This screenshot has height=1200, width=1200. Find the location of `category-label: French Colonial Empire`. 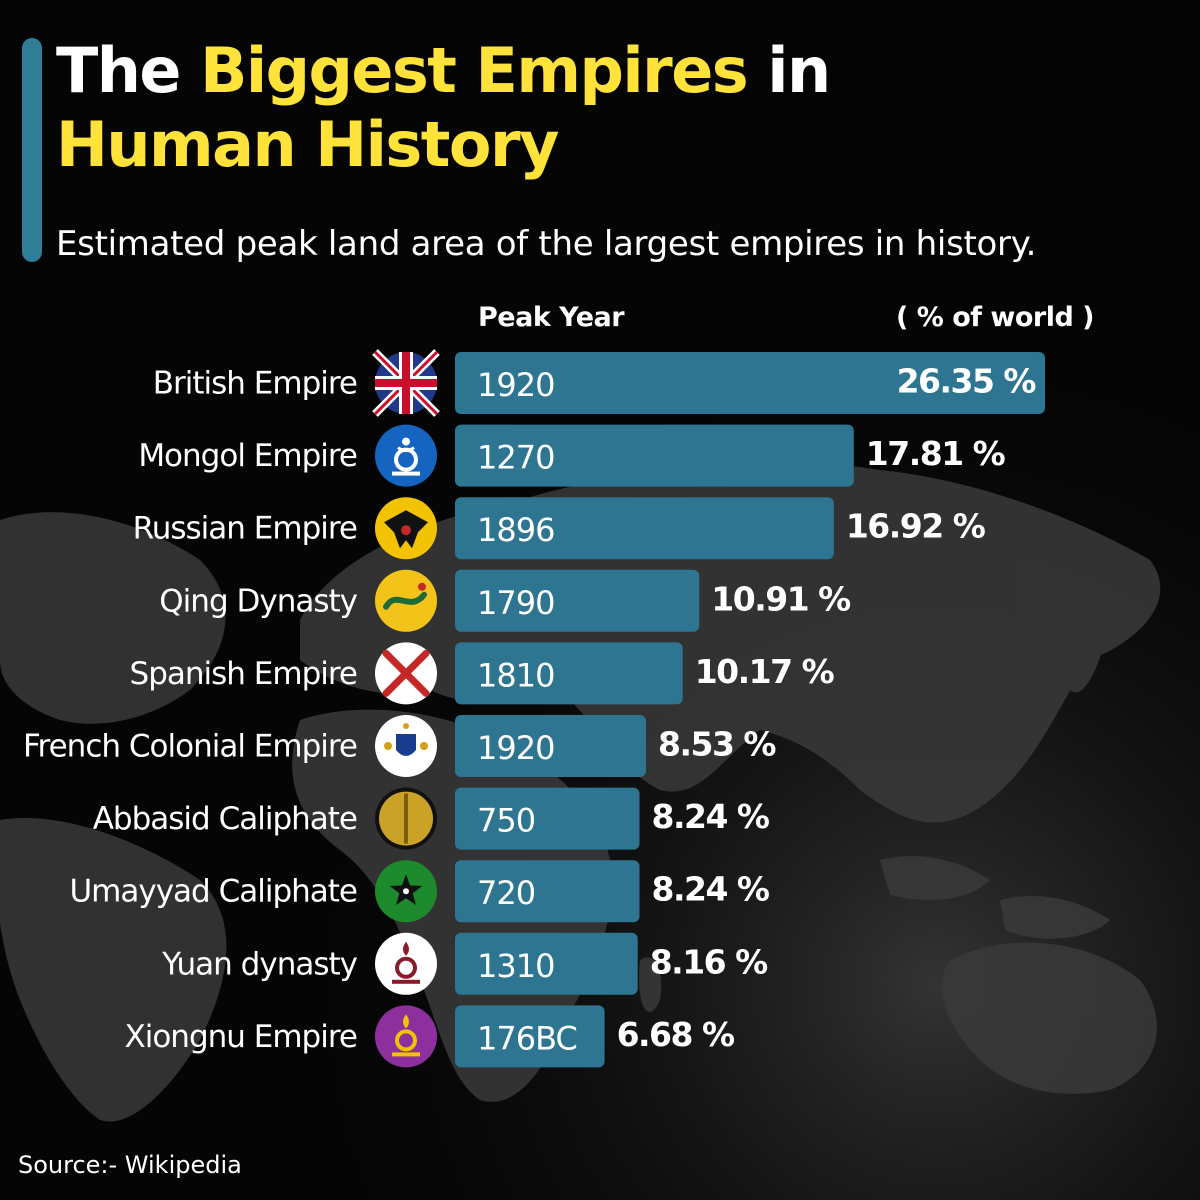

category-label: French Colonial Empire is located at coordinates (190, 747).